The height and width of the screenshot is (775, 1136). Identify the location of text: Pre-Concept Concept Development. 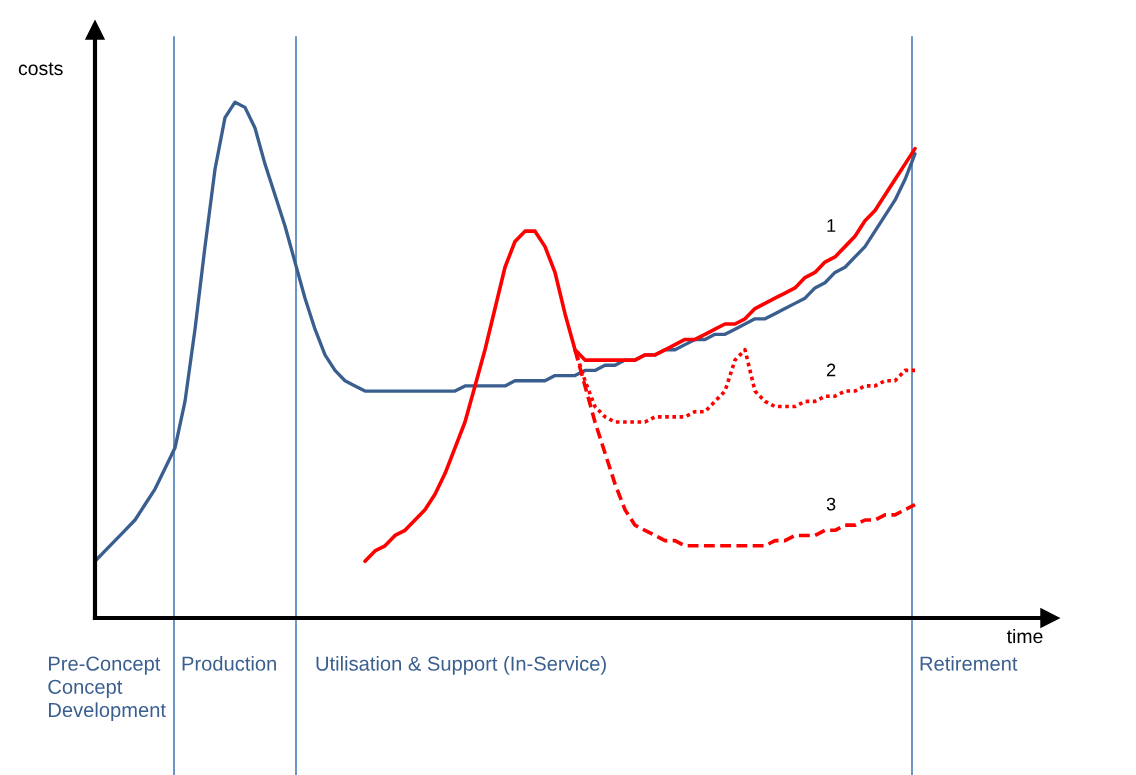
(107, 689).